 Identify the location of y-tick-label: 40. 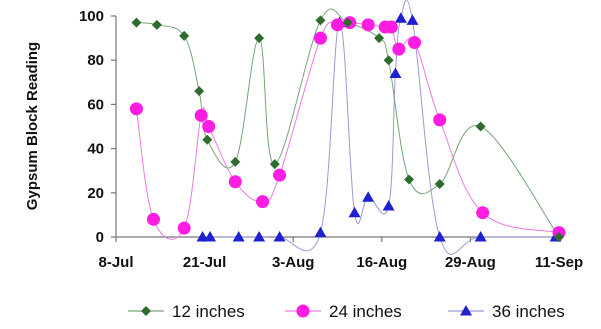
(95, 149).